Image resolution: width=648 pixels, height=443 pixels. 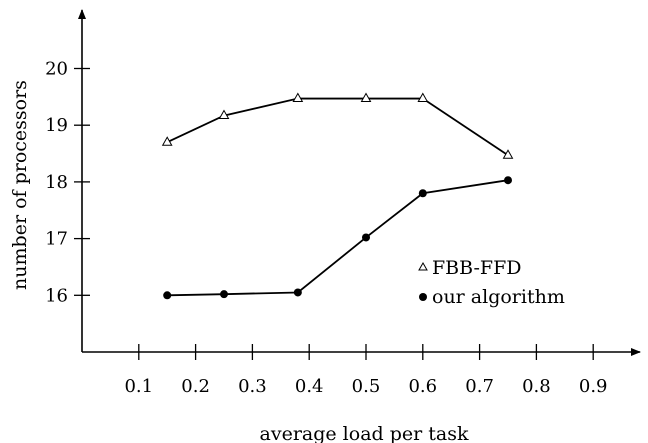 What do you see at coordinates (56, 125) in the screenshot?
I see `y-tick-label: 19` at bounding box center [56, 125].